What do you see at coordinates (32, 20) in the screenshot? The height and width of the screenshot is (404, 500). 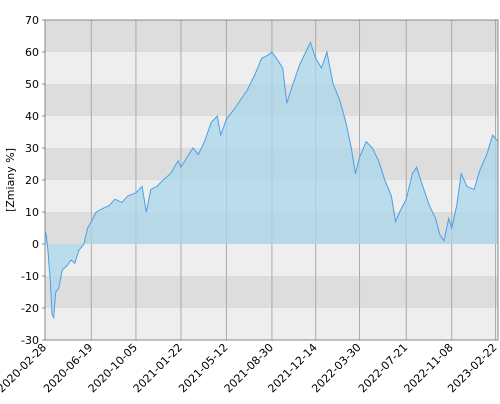 I see `y-tick-label: 70` at bounding box center [32, 20].